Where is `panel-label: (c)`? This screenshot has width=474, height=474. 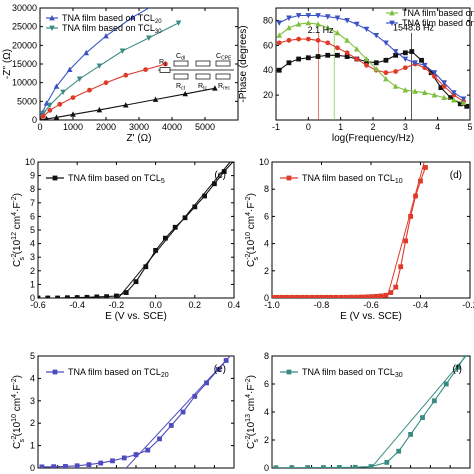 panel-label: (c) is located at coordinates (220, 175).